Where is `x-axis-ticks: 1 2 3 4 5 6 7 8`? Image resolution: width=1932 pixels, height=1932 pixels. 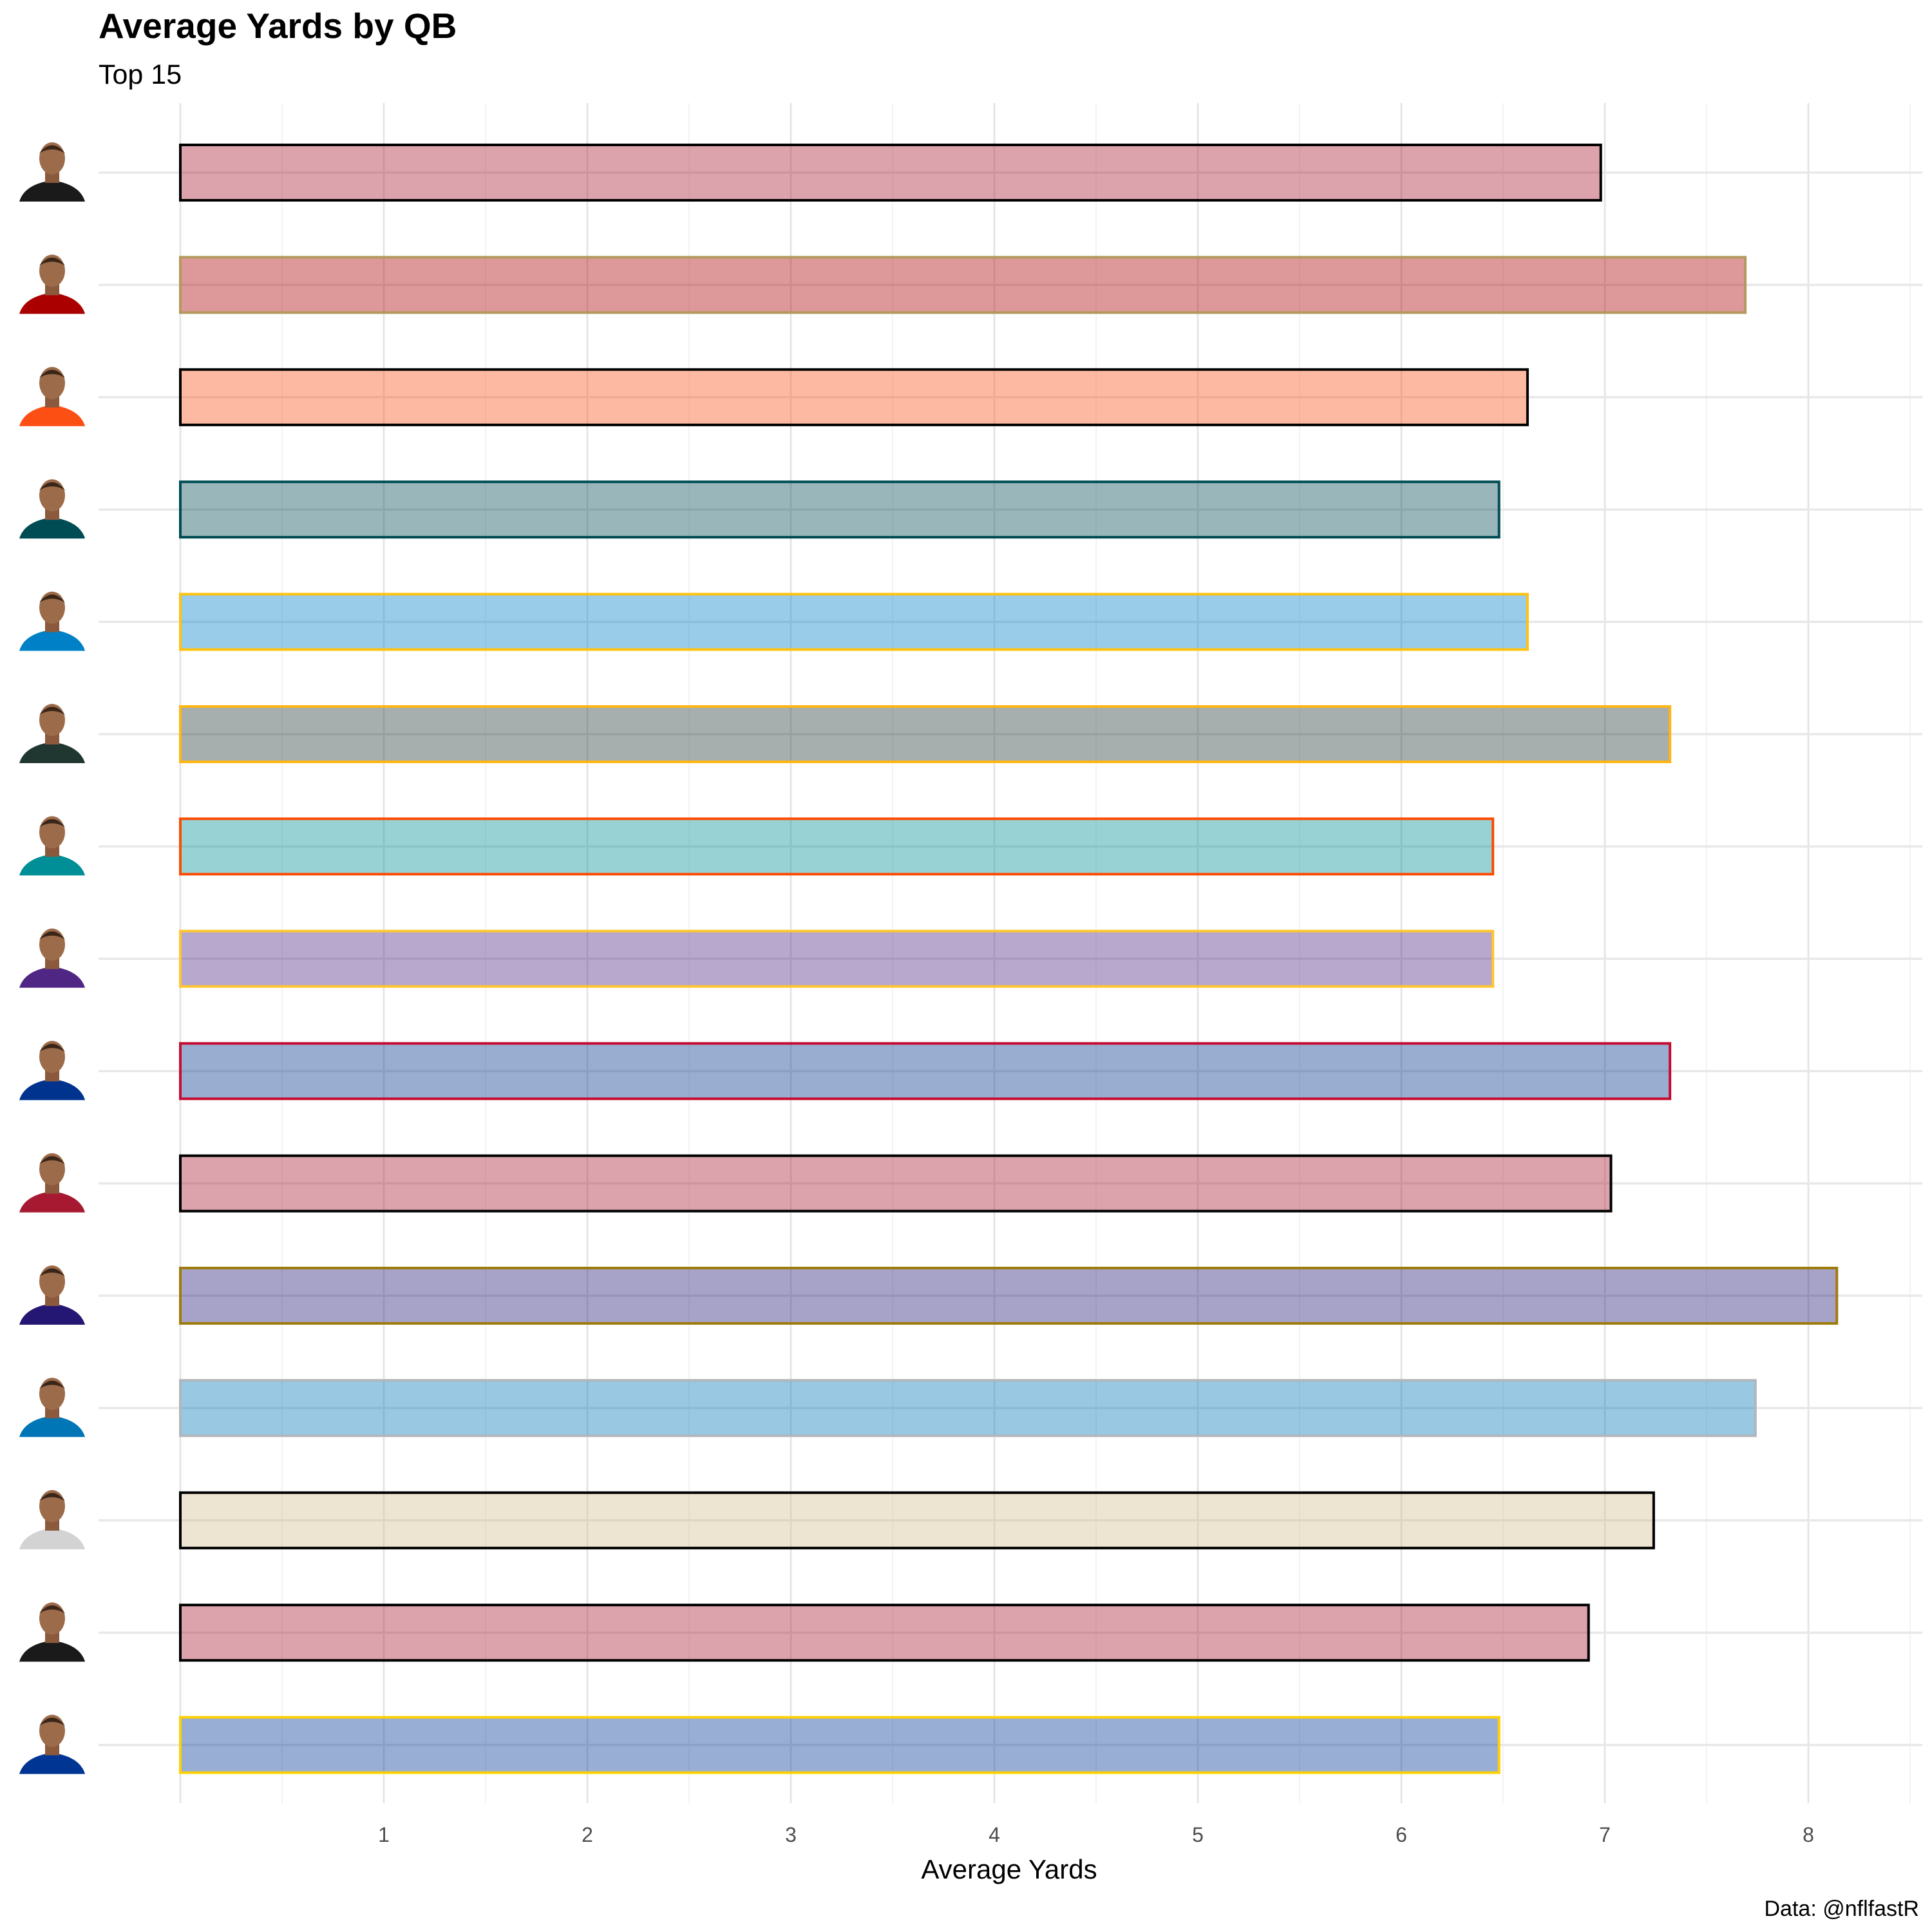
x-axis-ticks: 1 2 3 4 5 6 7 8 is located at coordinates (1096, 1834).